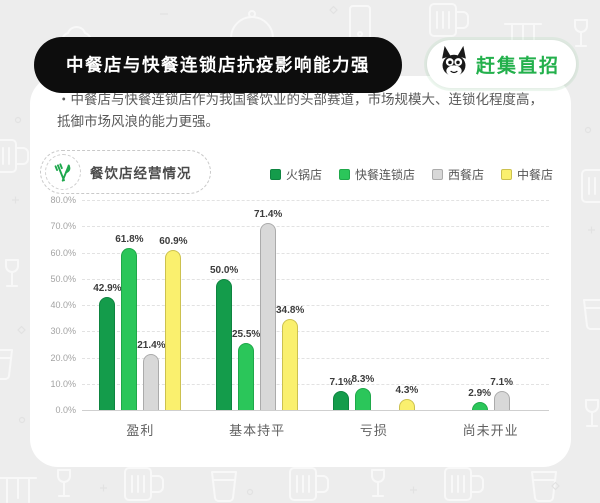  I want to click on x-axis-category: 亏损, so click(373, 430).